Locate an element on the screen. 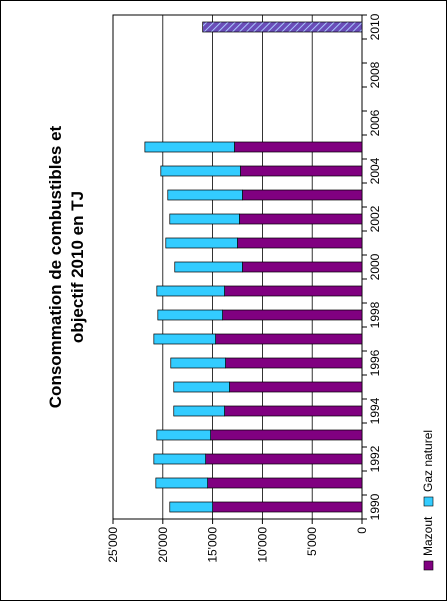 The height and width of the screenshot is (601, 447). bar-gaz-naturel-1997 is located at coordinates (184, 339).